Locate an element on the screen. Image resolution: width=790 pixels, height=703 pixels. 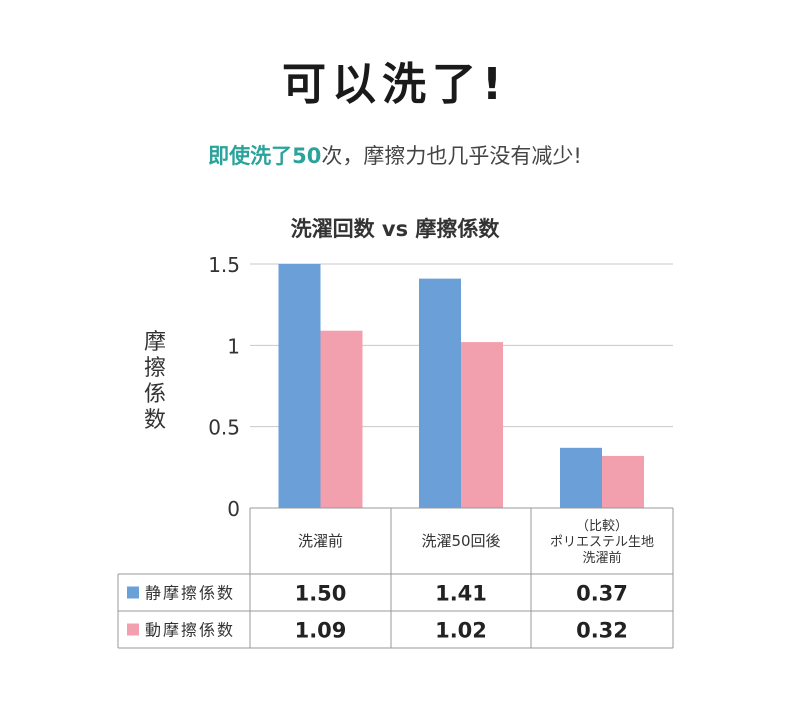
legend-label: 動摩擦係数 is located at coordinates (190, 630).